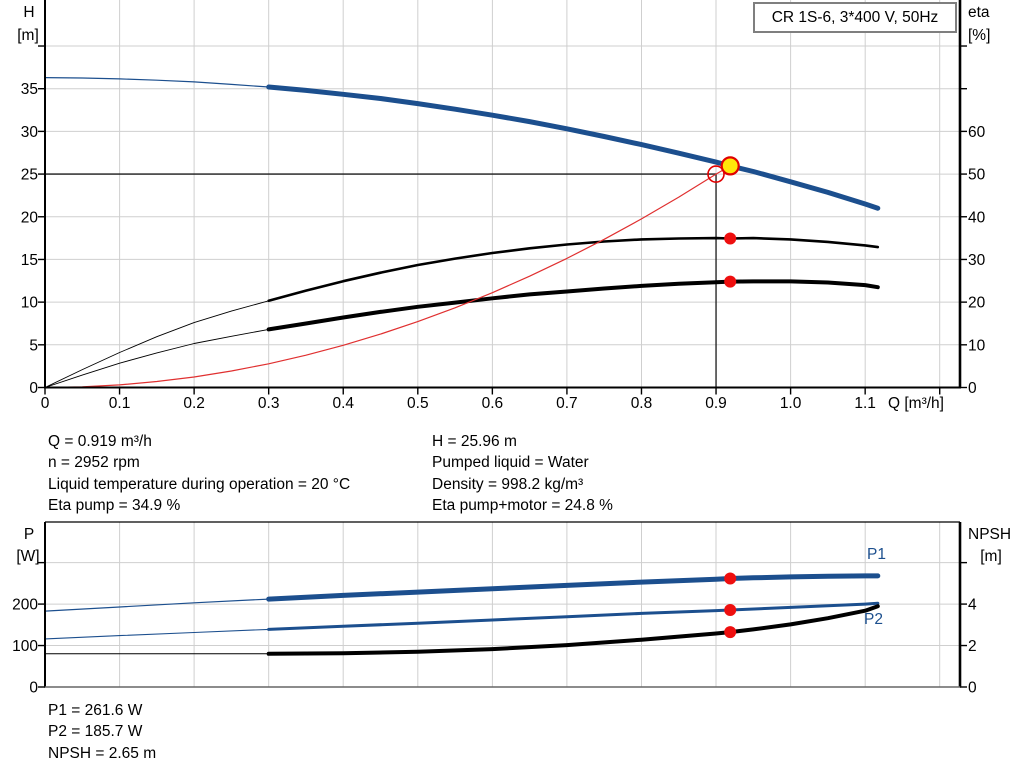  Describe the element at coordinates (730, 281) in the screenshot. I see `eta-pump-motor-point-marker` at that location.